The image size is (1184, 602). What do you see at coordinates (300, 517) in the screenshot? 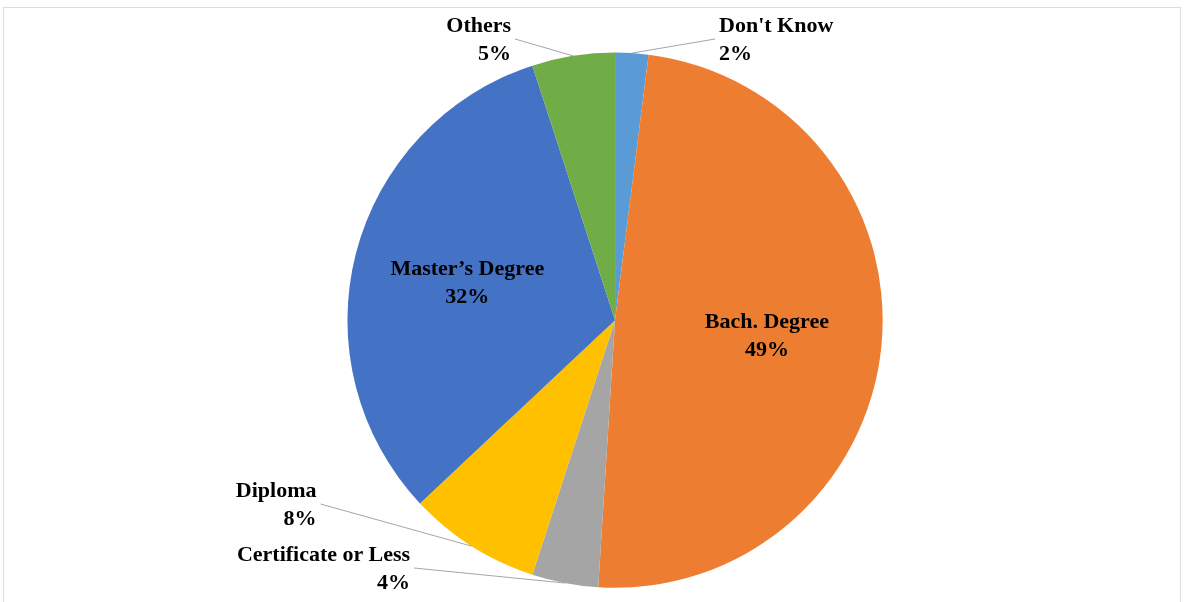
I see `data-label: 8%` at bounding box center [300, 517].